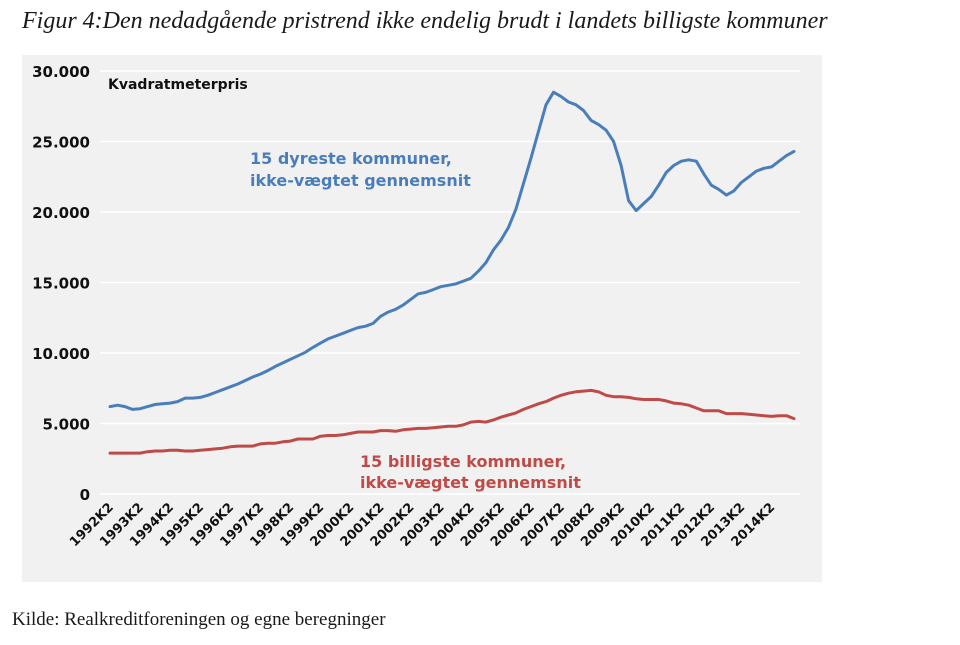 This screenshot has height=645, width=960. Describe the element at coordinates (178, 85) in the screenshot. I see `y-axis-label: Kvadratmeterpris` at that location.